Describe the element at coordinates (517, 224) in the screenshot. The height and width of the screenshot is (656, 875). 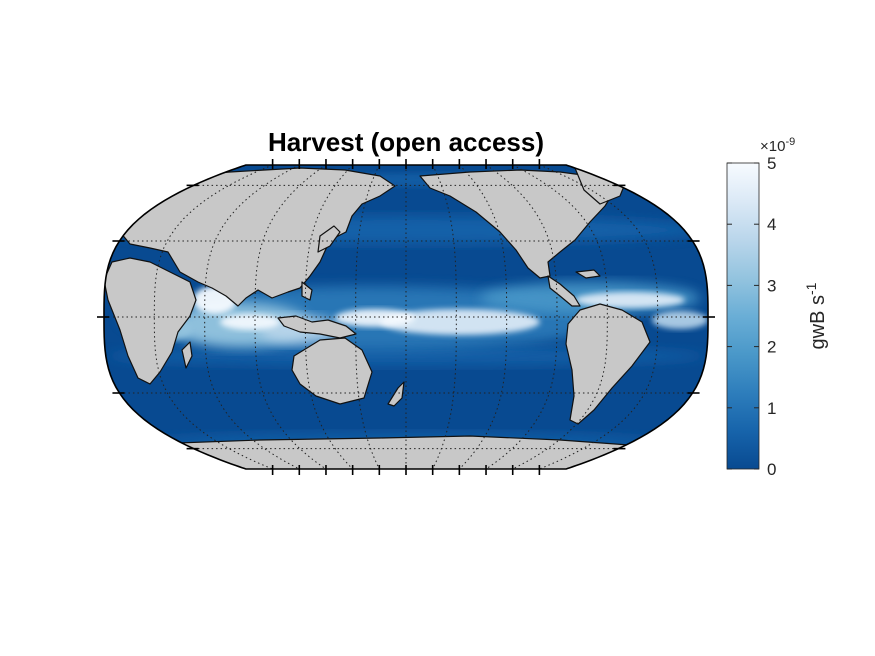
I see `land-north-america` at that location.